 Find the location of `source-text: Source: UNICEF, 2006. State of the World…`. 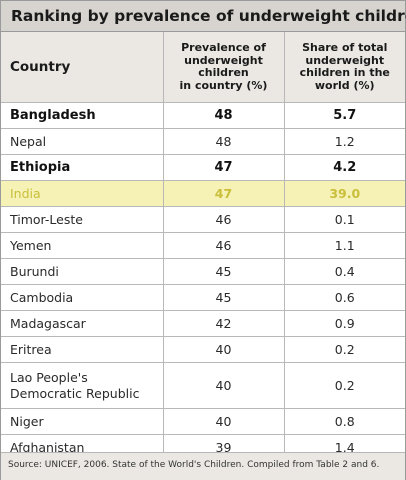

source-text: Source: UNICEF, 2006. State of the World… is located at coordinates (194, 465).